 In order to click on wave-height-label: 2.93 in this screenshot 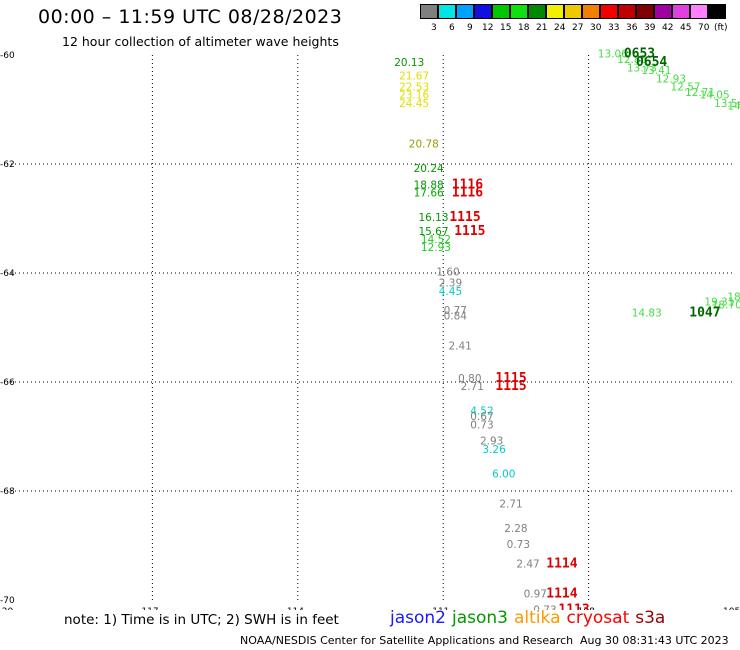, I will do `click(491, 442)`.